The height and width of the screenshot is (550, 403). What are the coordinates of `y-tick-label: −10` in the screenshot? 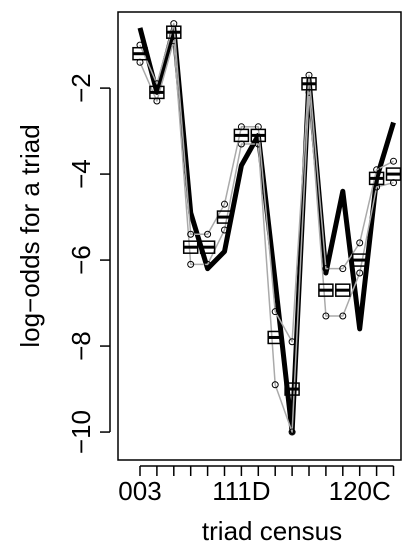 It's located at (81, 432).